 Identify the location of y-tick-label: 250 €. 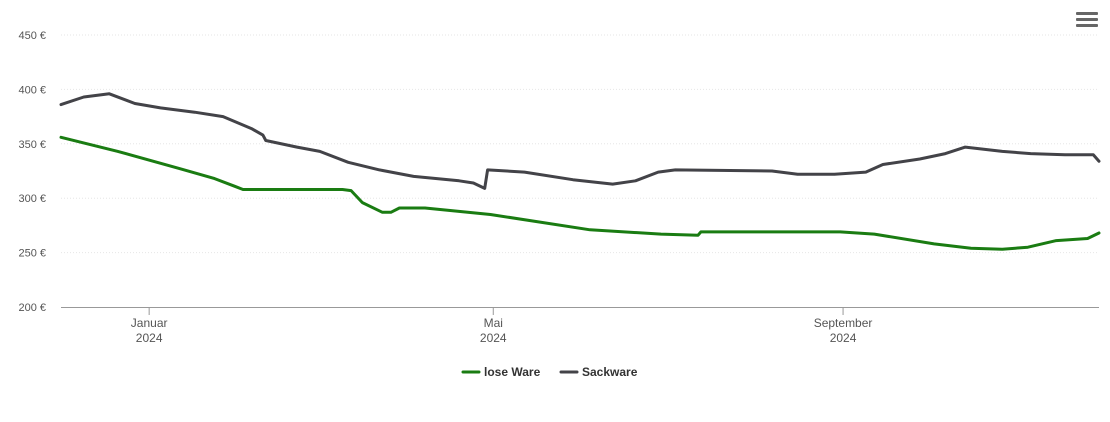
(32, 254).